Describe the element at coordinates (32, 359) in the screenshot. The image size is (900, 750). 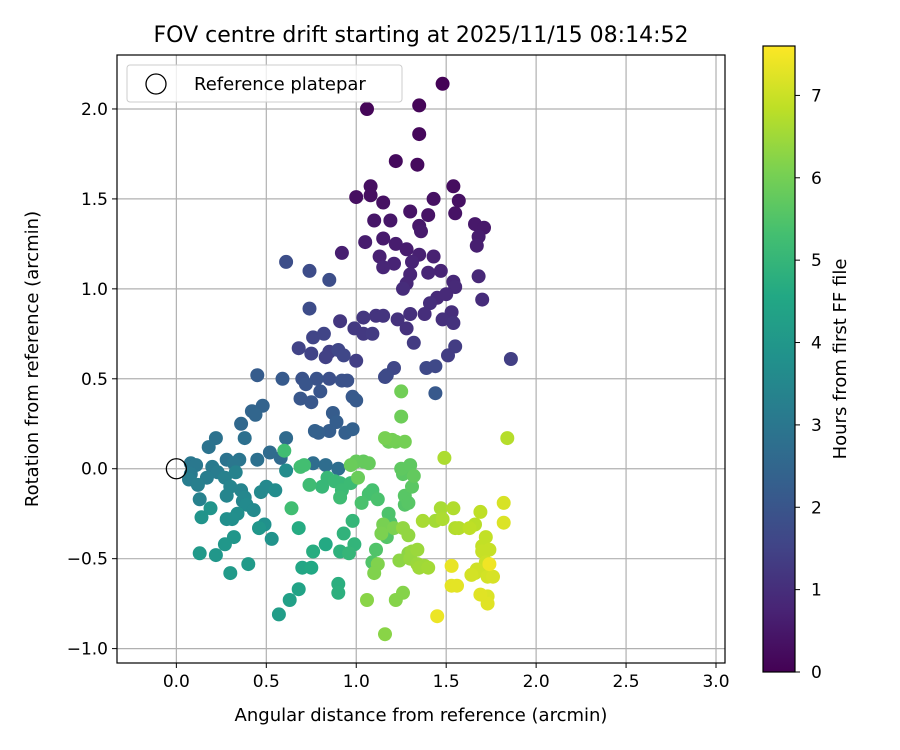
I see `y-axis-label: Rotation from reference (arcmin)` at that location.